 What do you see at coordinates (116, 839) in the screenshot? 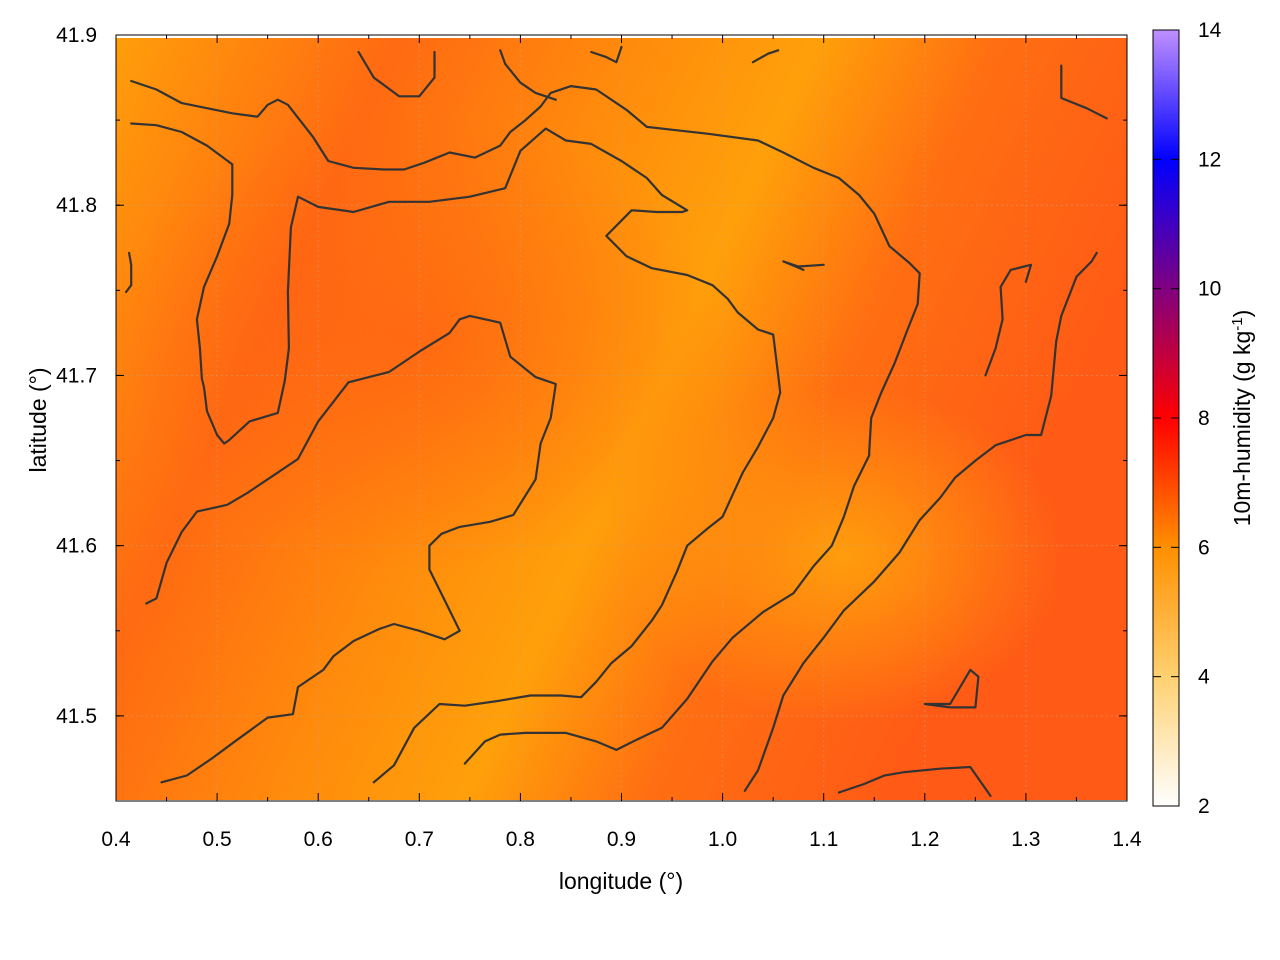
I see `x-tick-label: 0.4` at bounding box center [116, 839].